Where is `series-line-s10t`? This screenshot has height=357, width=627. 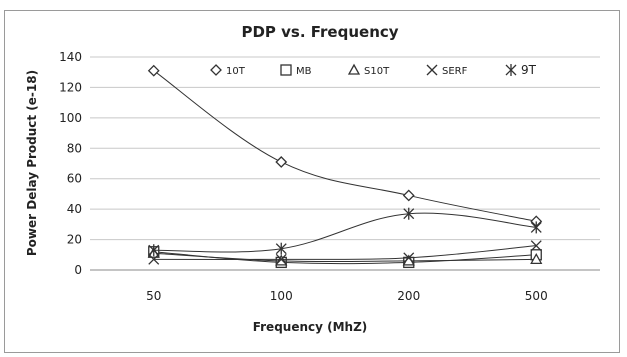 series-line-s10t is located at coordinates (345, 257).